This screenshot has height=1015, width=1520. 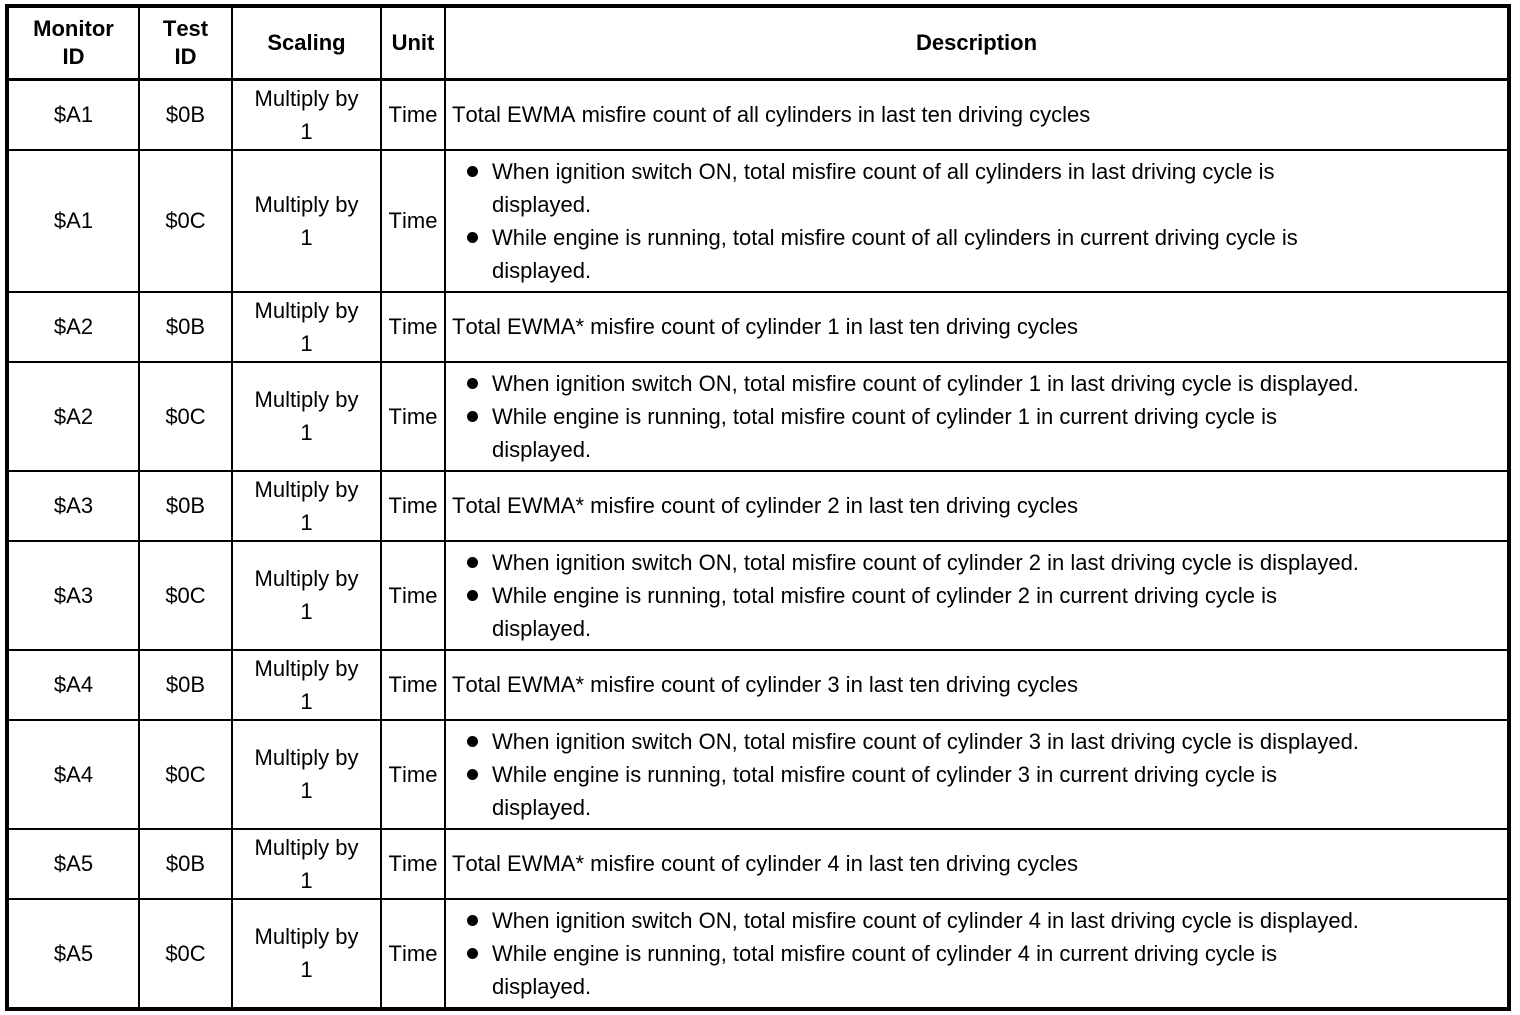 What do you see at coordinates (185, 43) in the screenshot?
I see `header-test-id: Test ID` at bounding box center [185, 43].